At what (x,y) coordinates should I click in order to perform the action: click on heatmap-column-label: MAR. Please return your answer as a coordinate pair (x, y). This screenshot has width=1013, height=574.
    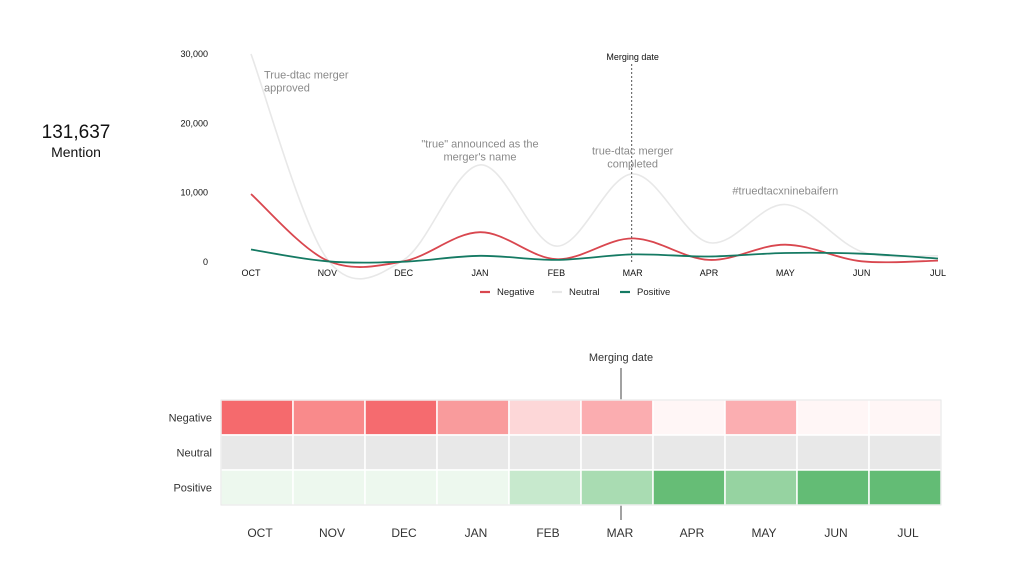
    Looking at the image, I should click on (620, 533).